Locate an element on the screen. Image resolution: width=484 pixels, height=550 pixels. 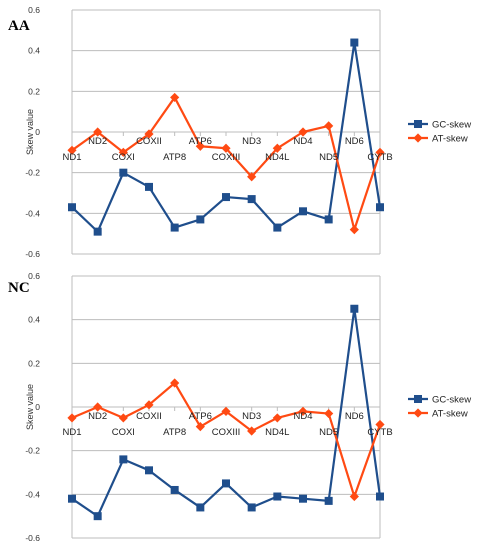
x-category-label: ND4 is located at coordinates (302, 416).